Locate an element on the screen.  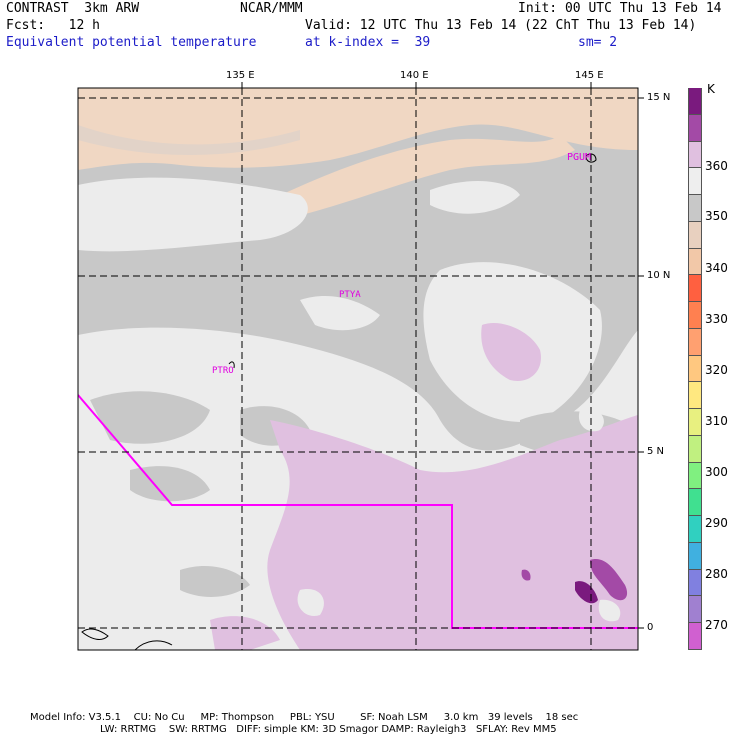
lon-label-135: 135 E is located at coordinates (240, 75).